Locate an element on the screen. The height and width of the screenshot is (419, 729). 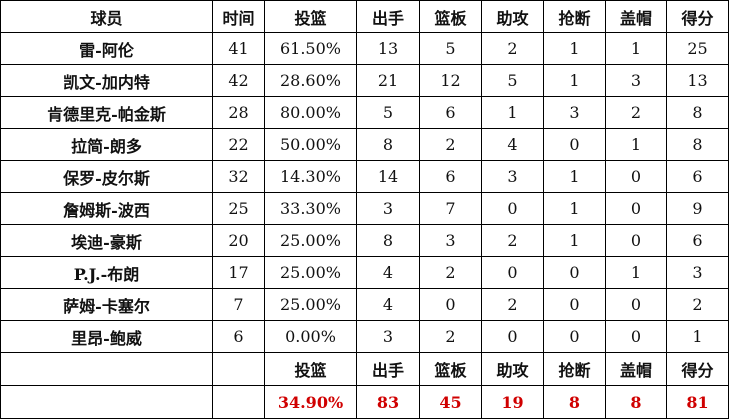
total-rebounds: 45 is located at coordinates (450, 402).